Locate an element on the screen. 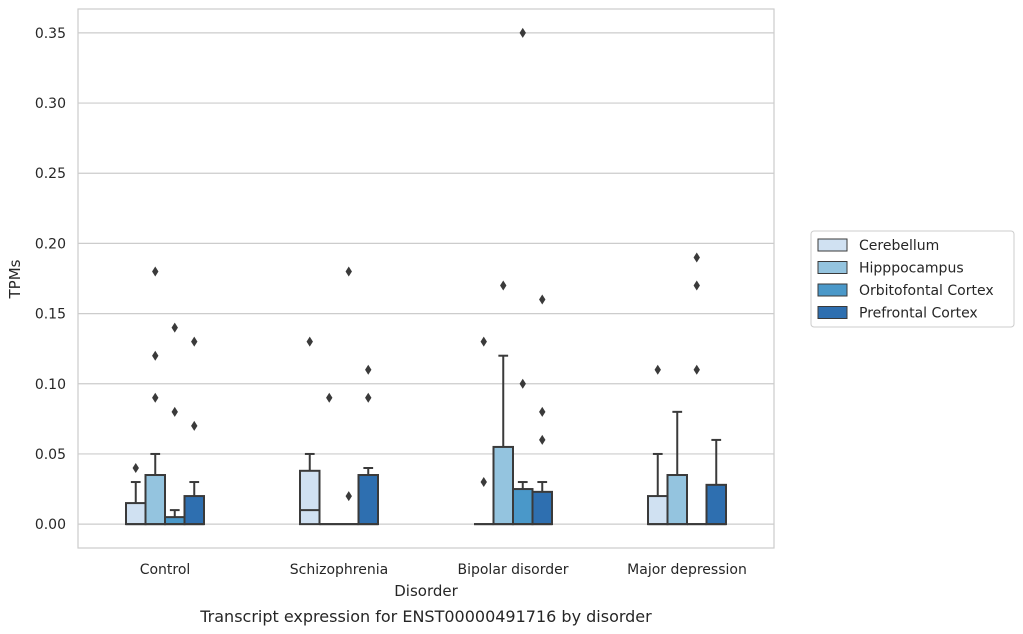 The width and height of the screenshot is (1023, 634). x-axis-title: Disorder is located at coordinates (426, 591).